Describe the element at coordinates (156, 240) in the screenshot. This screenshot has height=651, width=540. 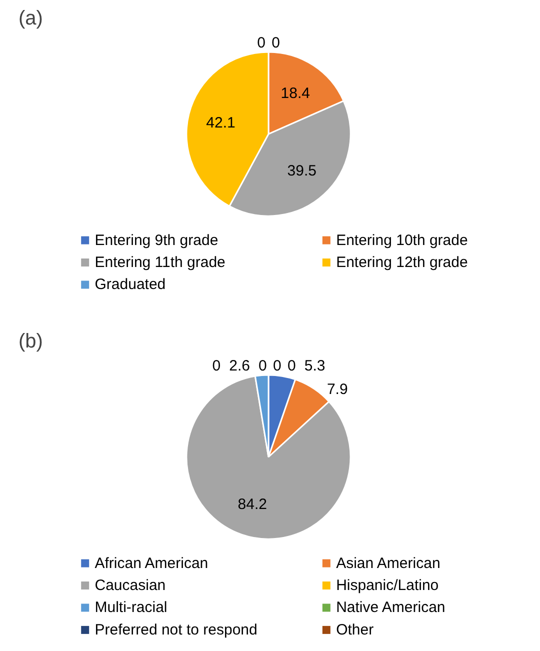
I see `legend-label: Entering 9th grade` at that location.